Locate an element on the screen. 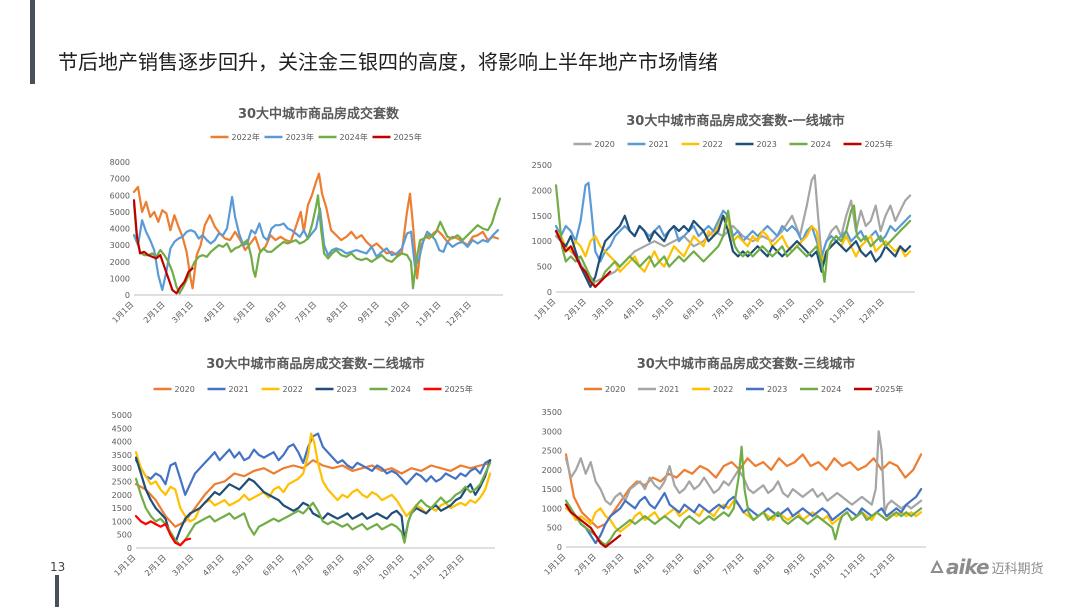  y-tick-label: 7000 is located at coordinates (120, 179).